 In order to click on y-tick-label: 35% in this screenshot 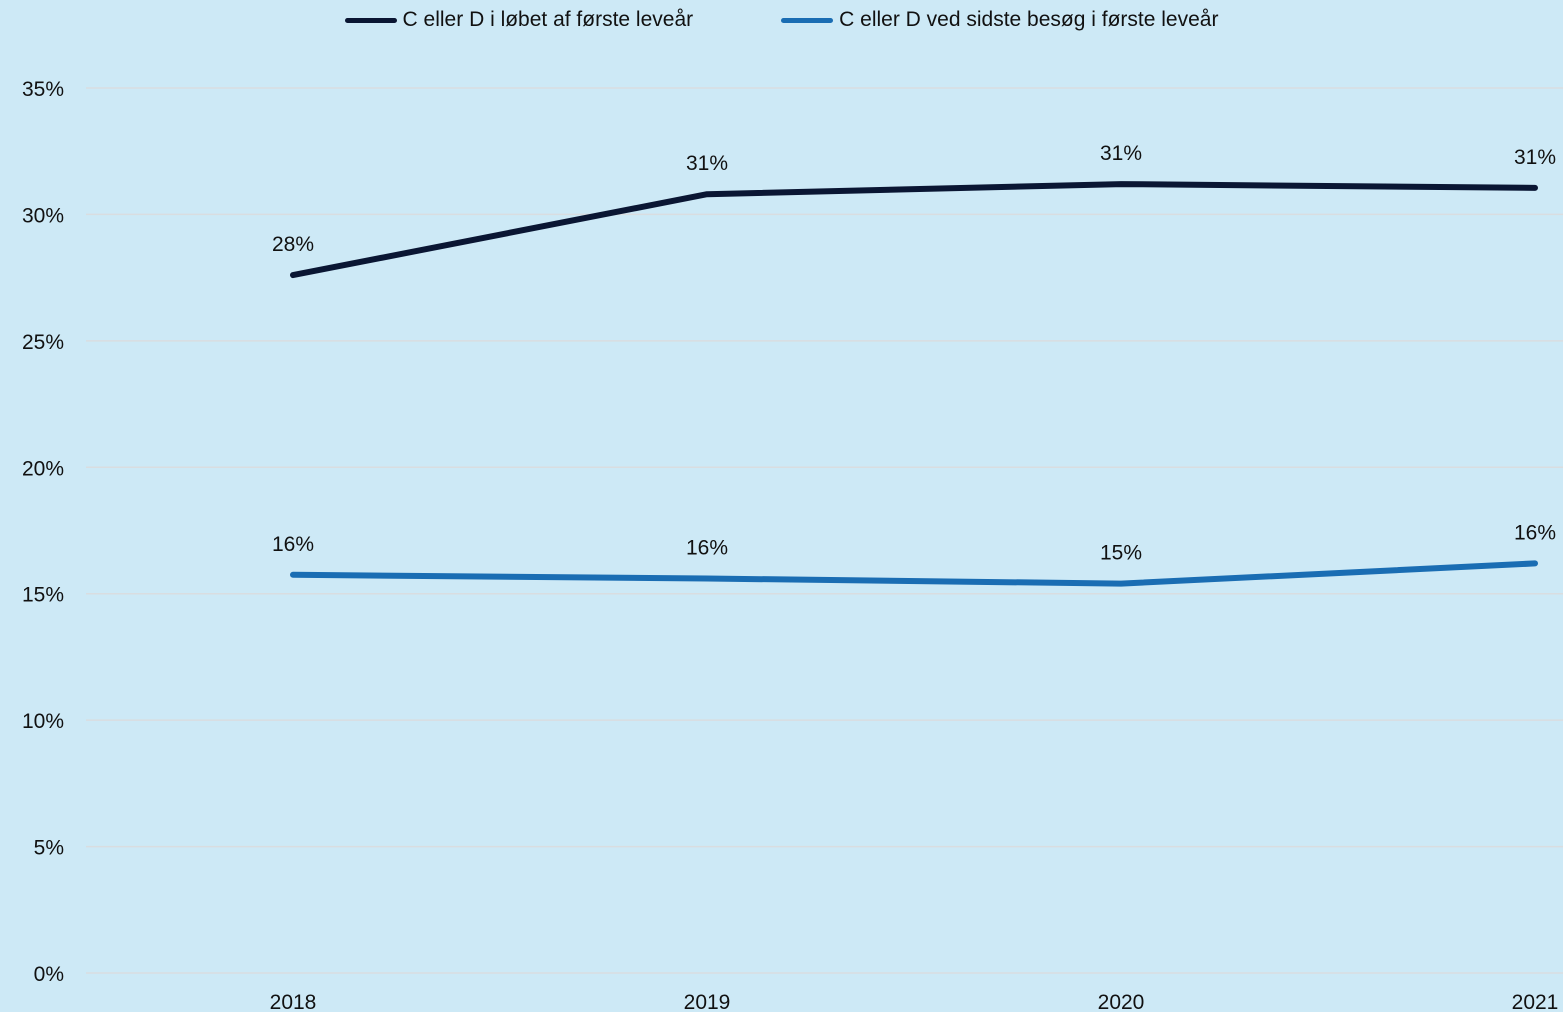, I will do `click(43, 89)`.